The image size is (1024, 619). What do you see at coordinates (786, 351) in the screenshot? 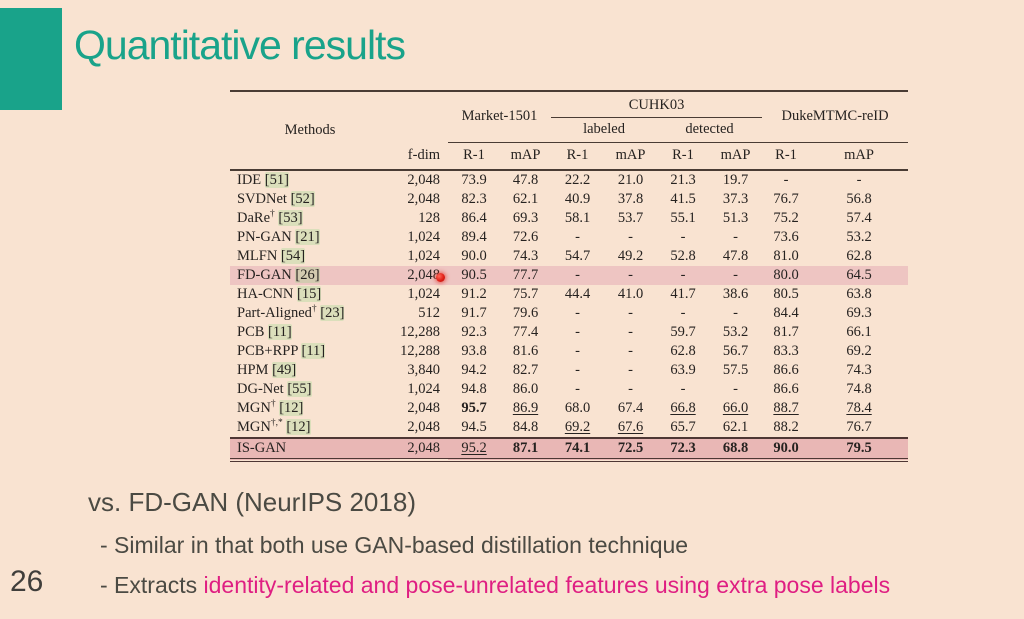
I see `metric-value: 83.3` at bounding box center [786, 351].